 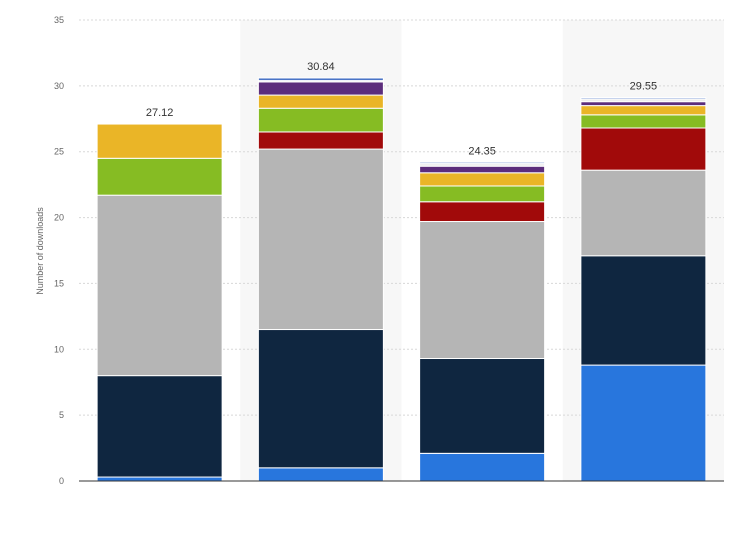 I want to click on y-tick-label: 35, so click(x=59, y=20).